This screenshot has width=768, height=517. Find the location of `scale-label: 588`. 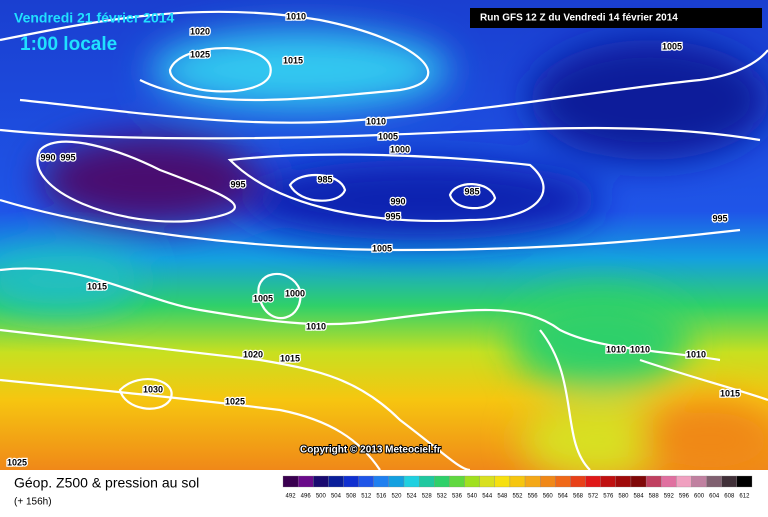

scale-label: 588 is located at coordinates (654, 497).